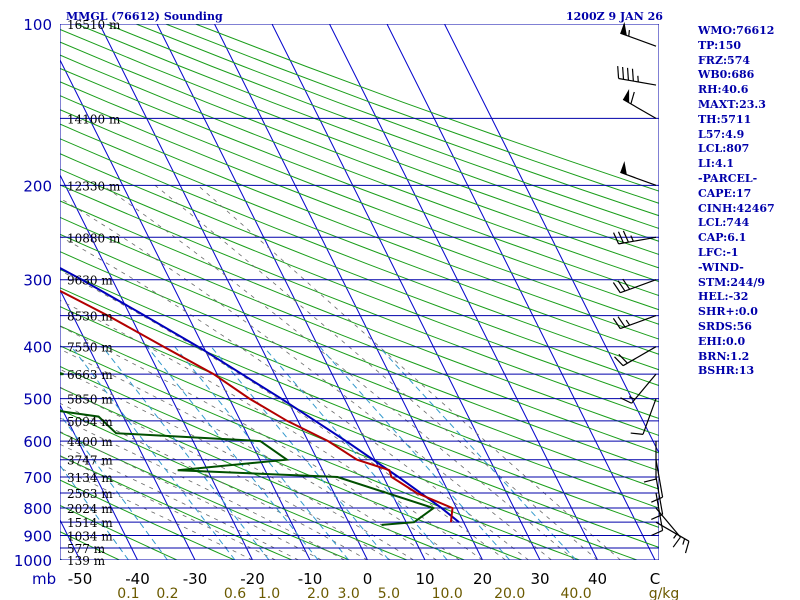  What do you see at coordinates (37, 478) in the screenshot?
I see `pressure-tick-label: 700` at bounding box center [37, 478].